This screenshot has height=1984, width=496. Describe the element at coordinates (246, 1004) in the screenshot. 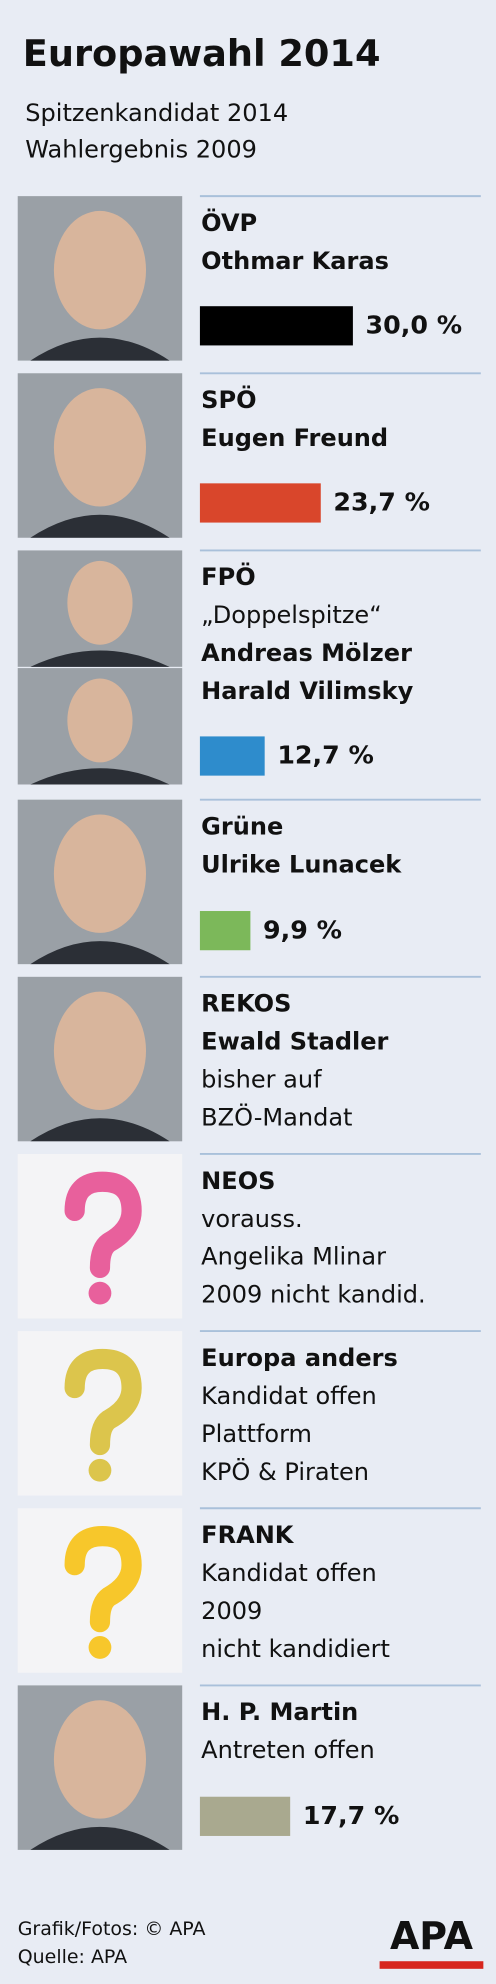

I see `party-line-bold: REKOS` at that location.